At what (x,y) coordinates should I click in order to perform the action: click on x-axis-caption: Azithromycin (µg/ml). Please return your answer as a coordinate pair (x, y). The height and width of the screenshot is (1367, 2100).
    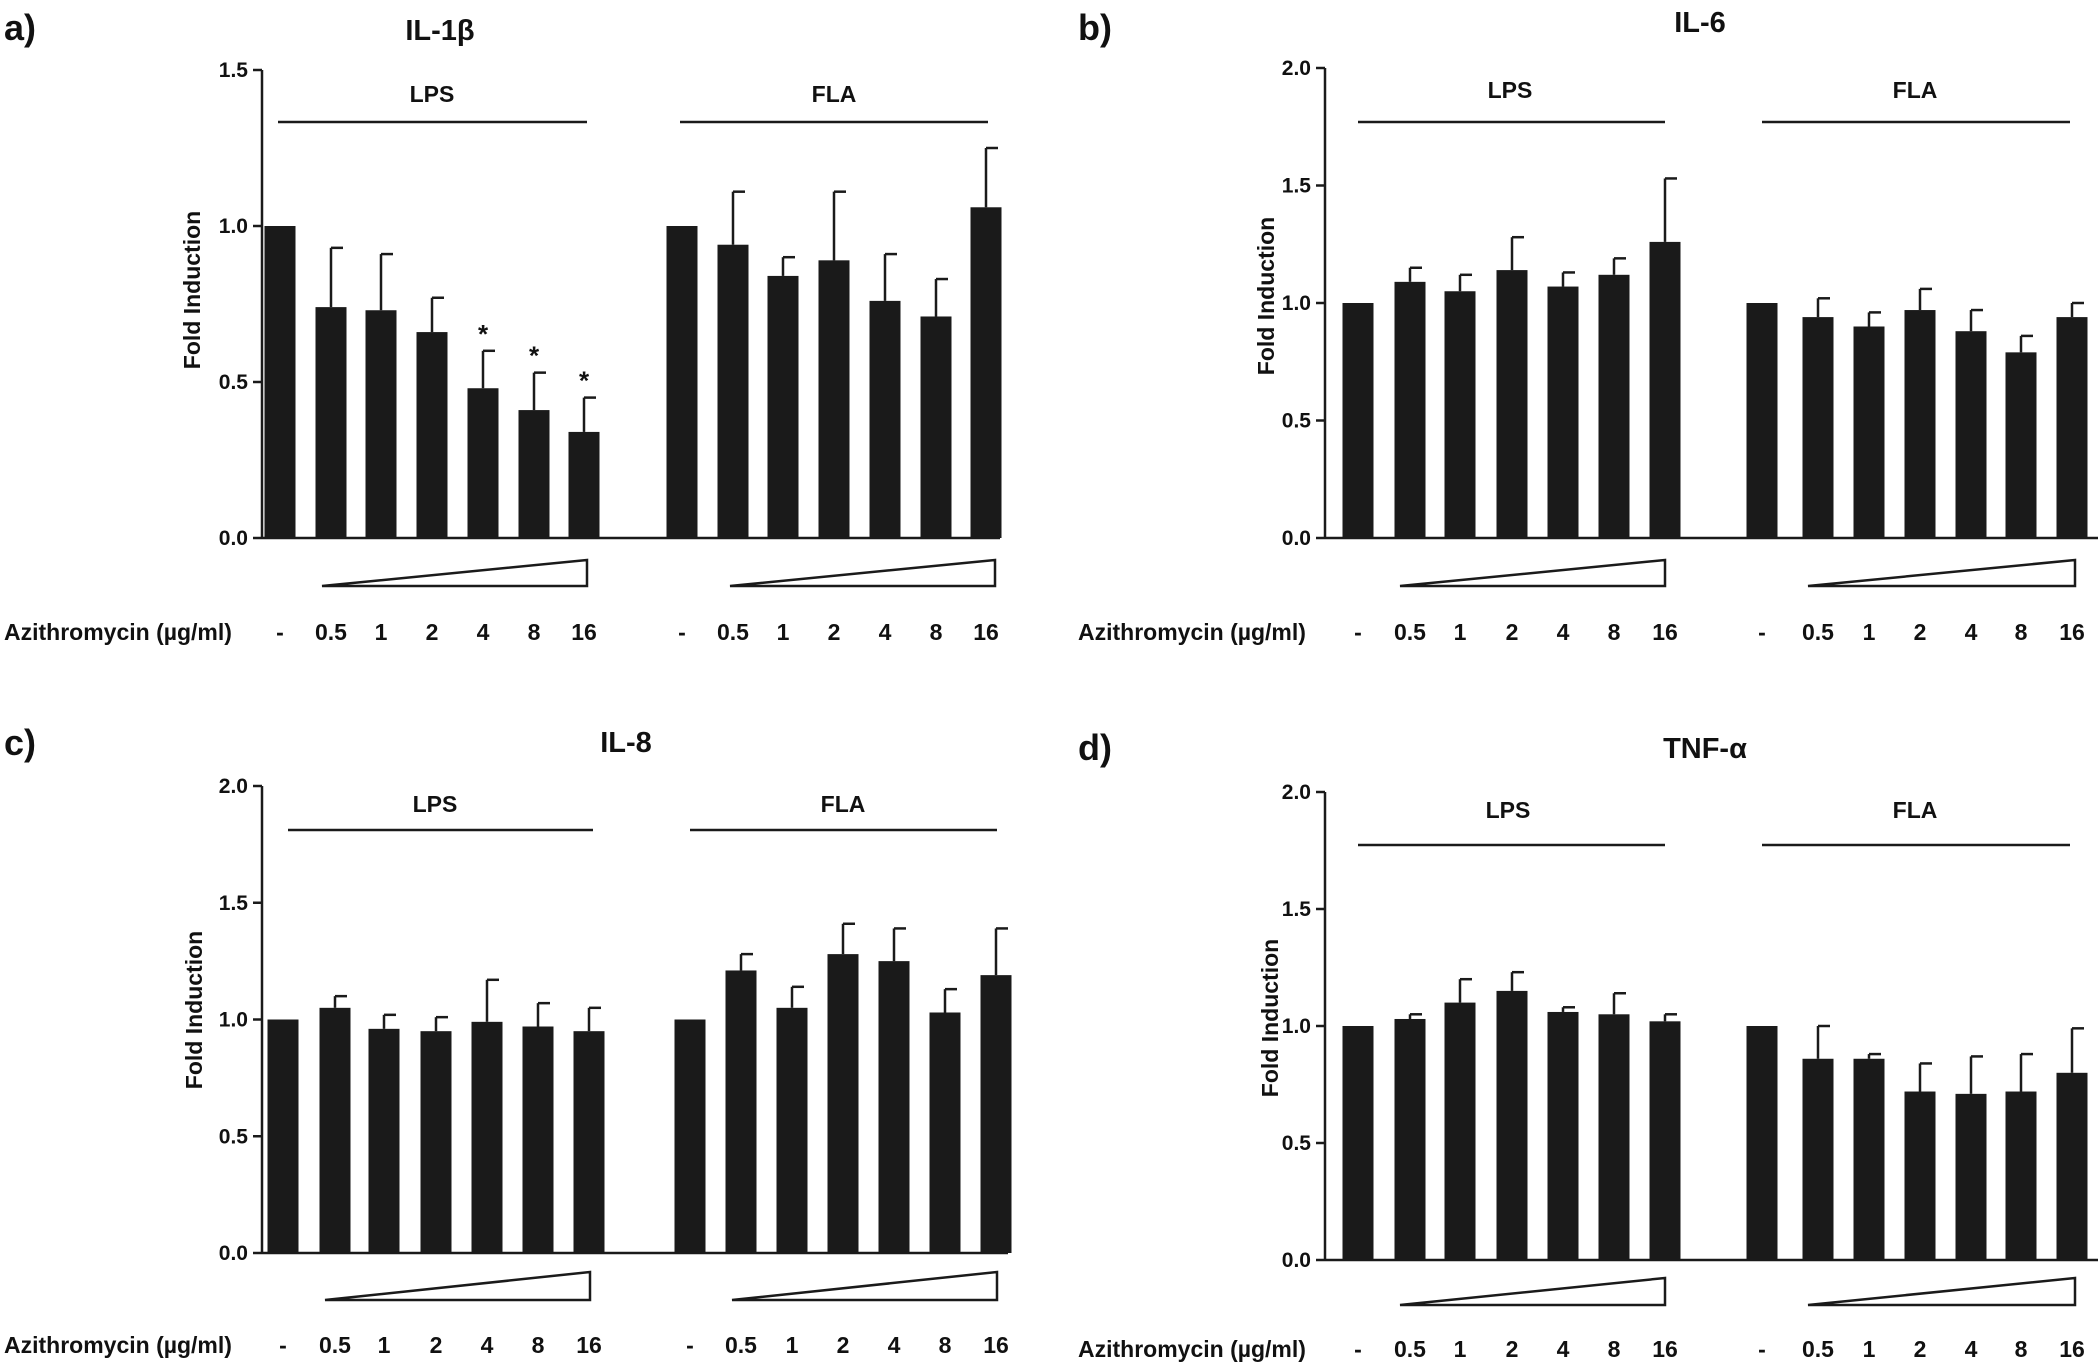
    Looking at the image, I should click on (118, 1345).